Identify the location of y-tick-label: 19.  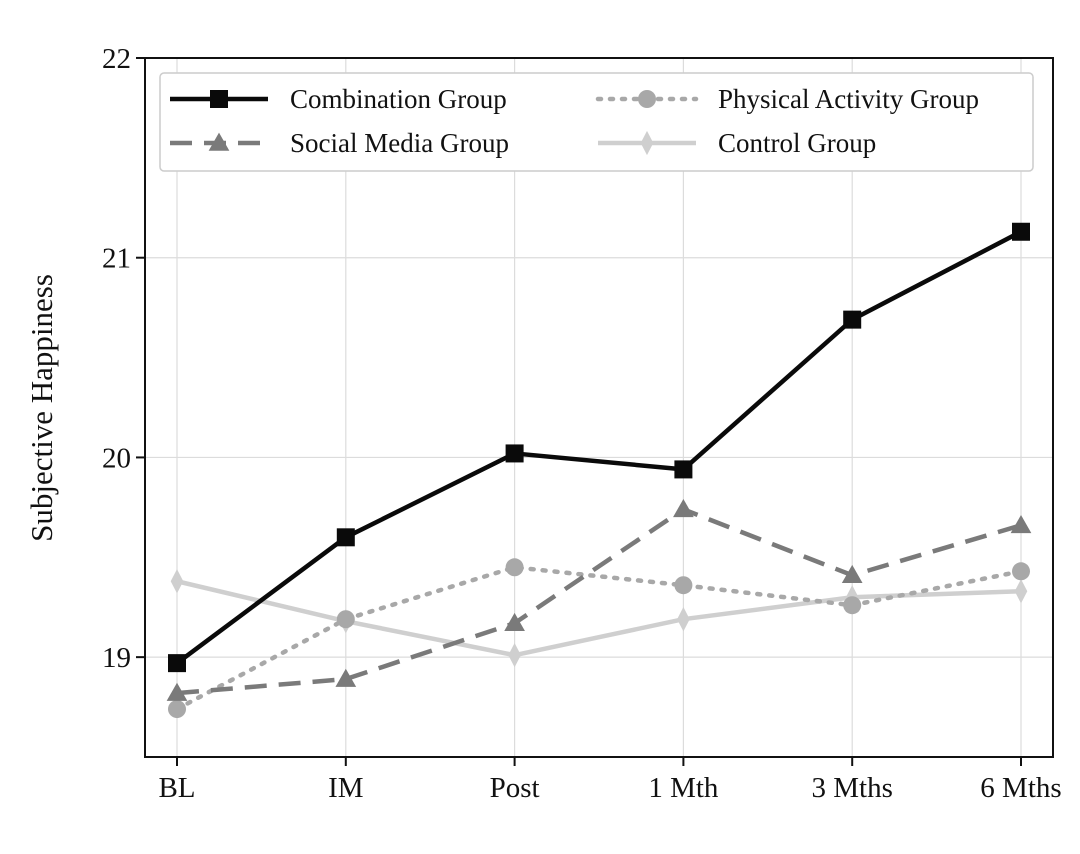
(116, 658).